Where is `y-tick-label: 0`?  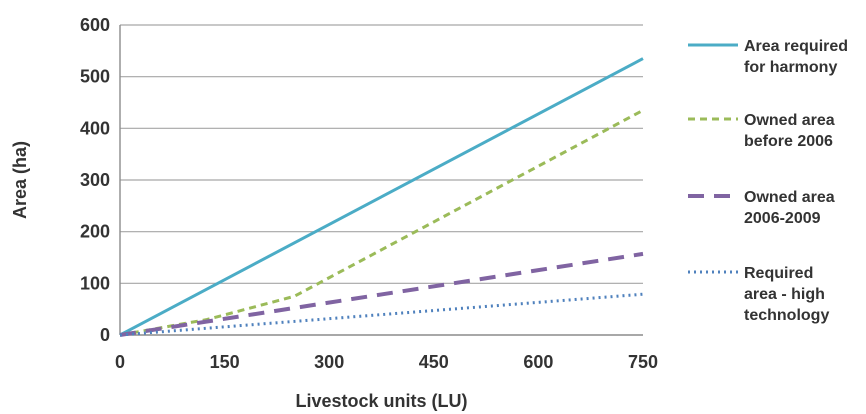
y-tick-label: 0 is located at coordinates (105, 335).